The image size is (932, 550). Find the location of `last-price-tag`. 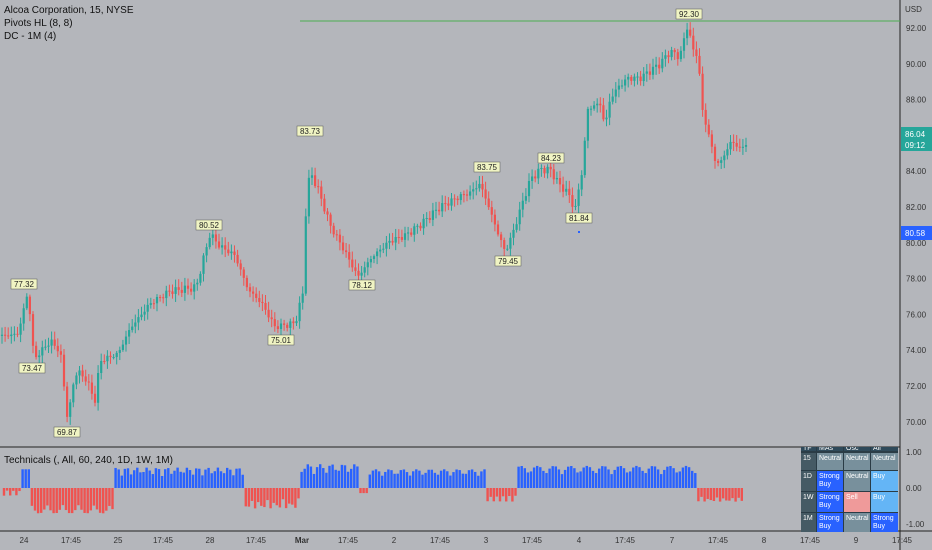

last-price-tag is located at coordinates (916, 139).